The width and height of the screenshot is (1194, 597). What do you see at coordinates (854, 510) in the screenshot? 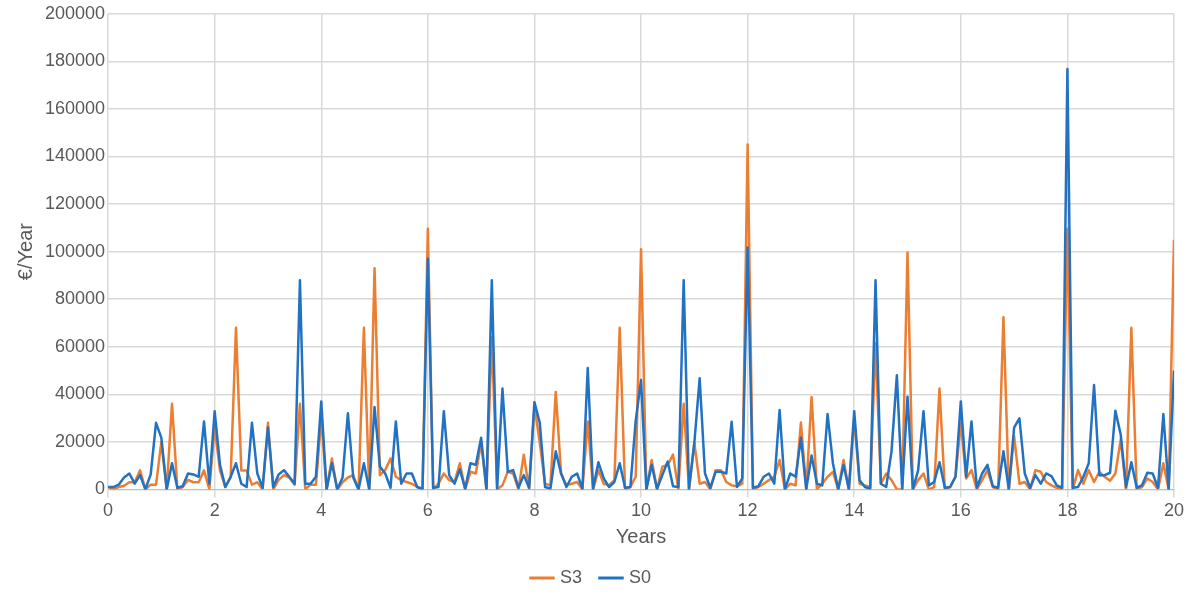
I see `x-tick-label: 14` at bounding box center [854, 510].